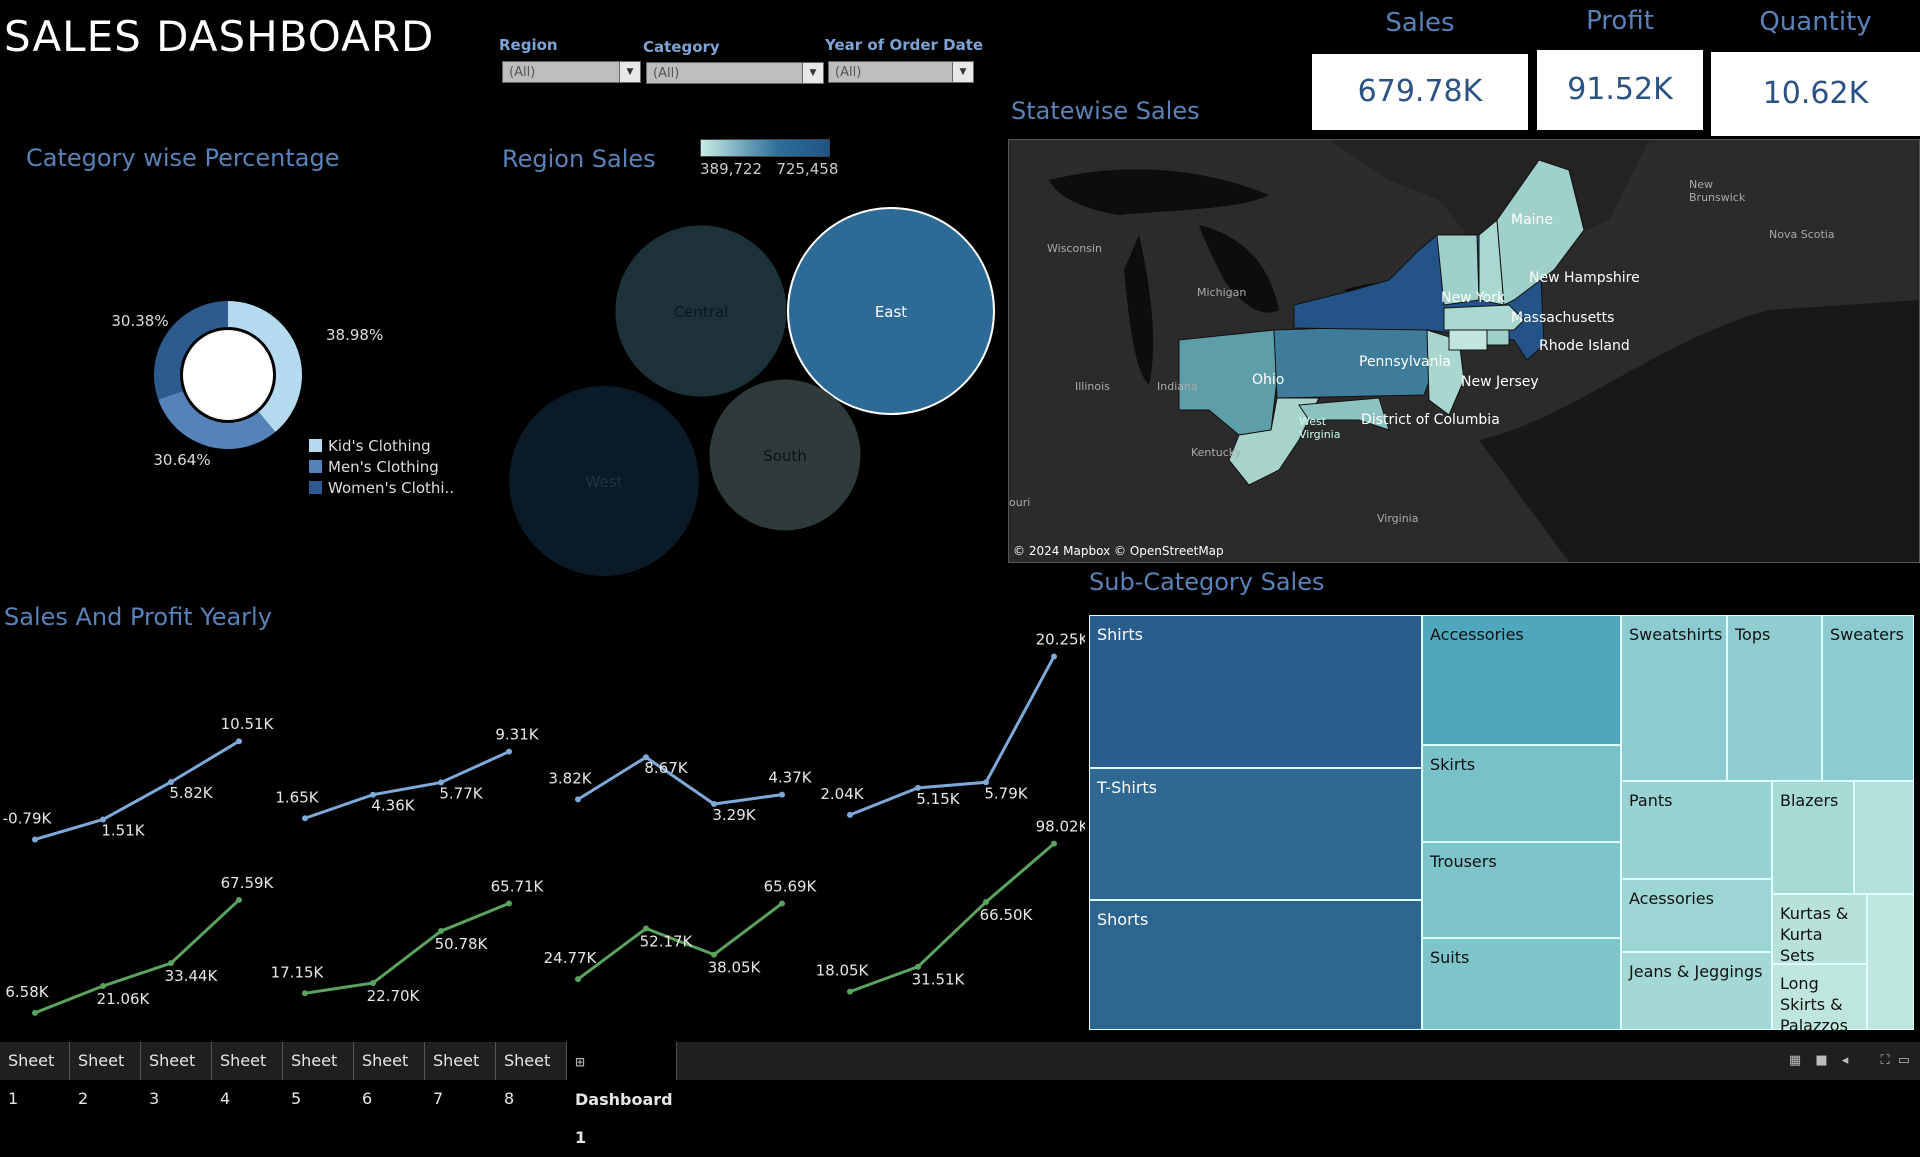 The height and width of the screenshot is (1157, 1920). What do you see at coordinates (460, 1075) in the screenshot?
I see `tab-sheet-7: Sheet 7` at bounding box center [460, 1075].